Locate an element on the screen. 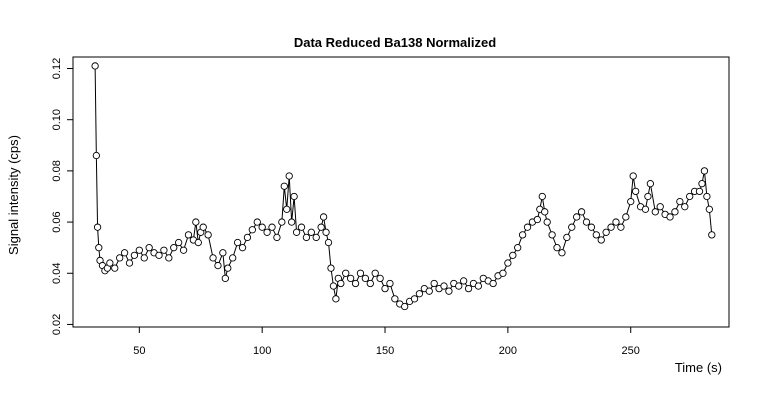 This screenshot has height=400, width=760. y-tick-label: 0.08 is located at coordinates (57, 170).